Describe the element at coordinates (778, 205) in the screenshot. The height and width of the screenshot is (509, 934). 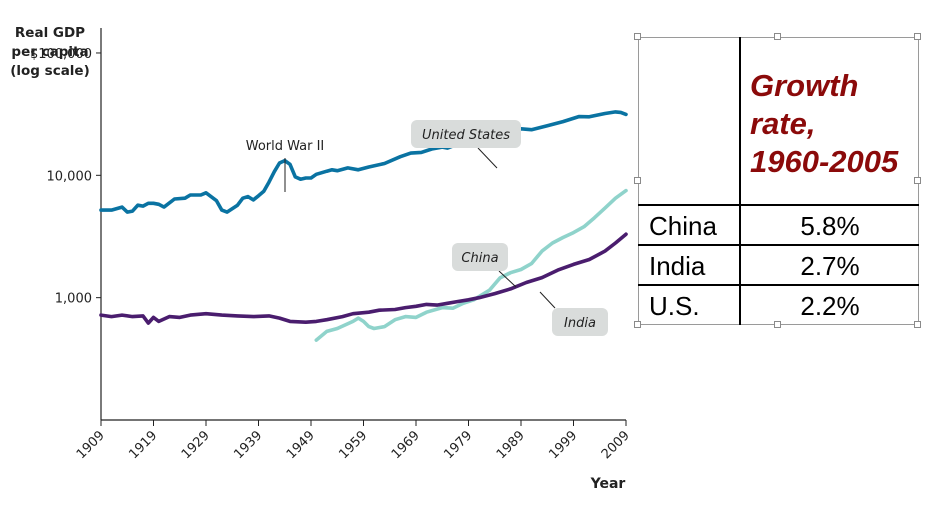
I see `table-divider-header` at that location.